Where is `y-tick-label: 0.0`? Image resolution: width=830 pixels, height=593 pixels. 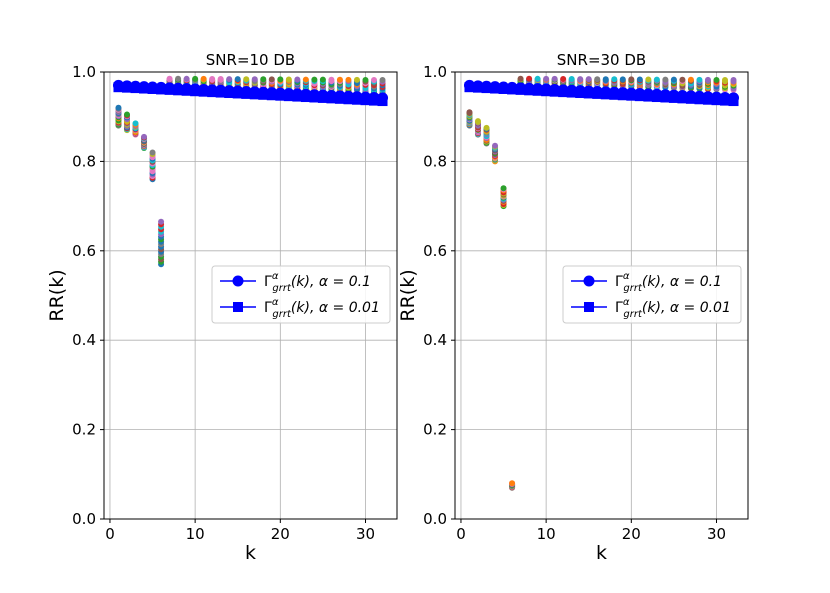 y-tick-label: 0.0 is located at coordinates (435, 519).